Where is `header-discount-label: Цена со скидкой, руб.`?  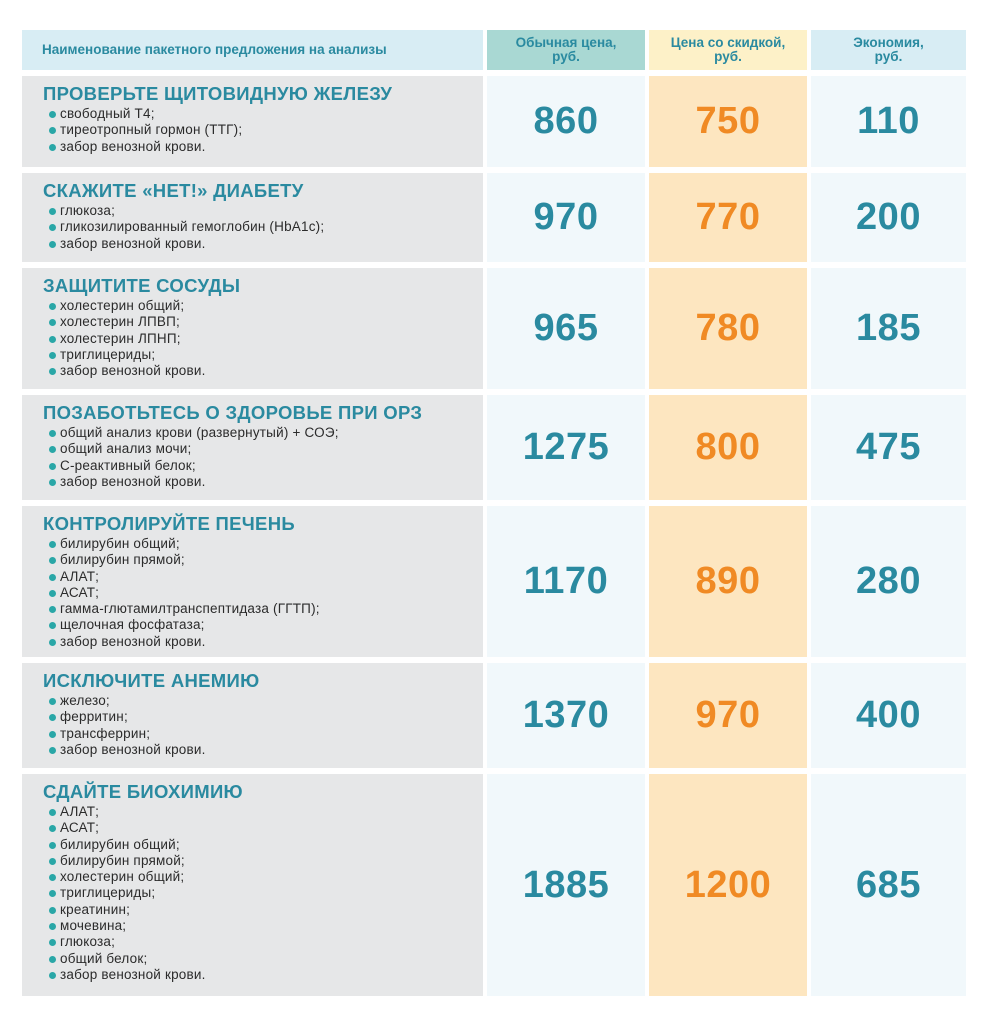 header-discount-label: Цена со скидкой, руб. is located at coordinates (728, 49).